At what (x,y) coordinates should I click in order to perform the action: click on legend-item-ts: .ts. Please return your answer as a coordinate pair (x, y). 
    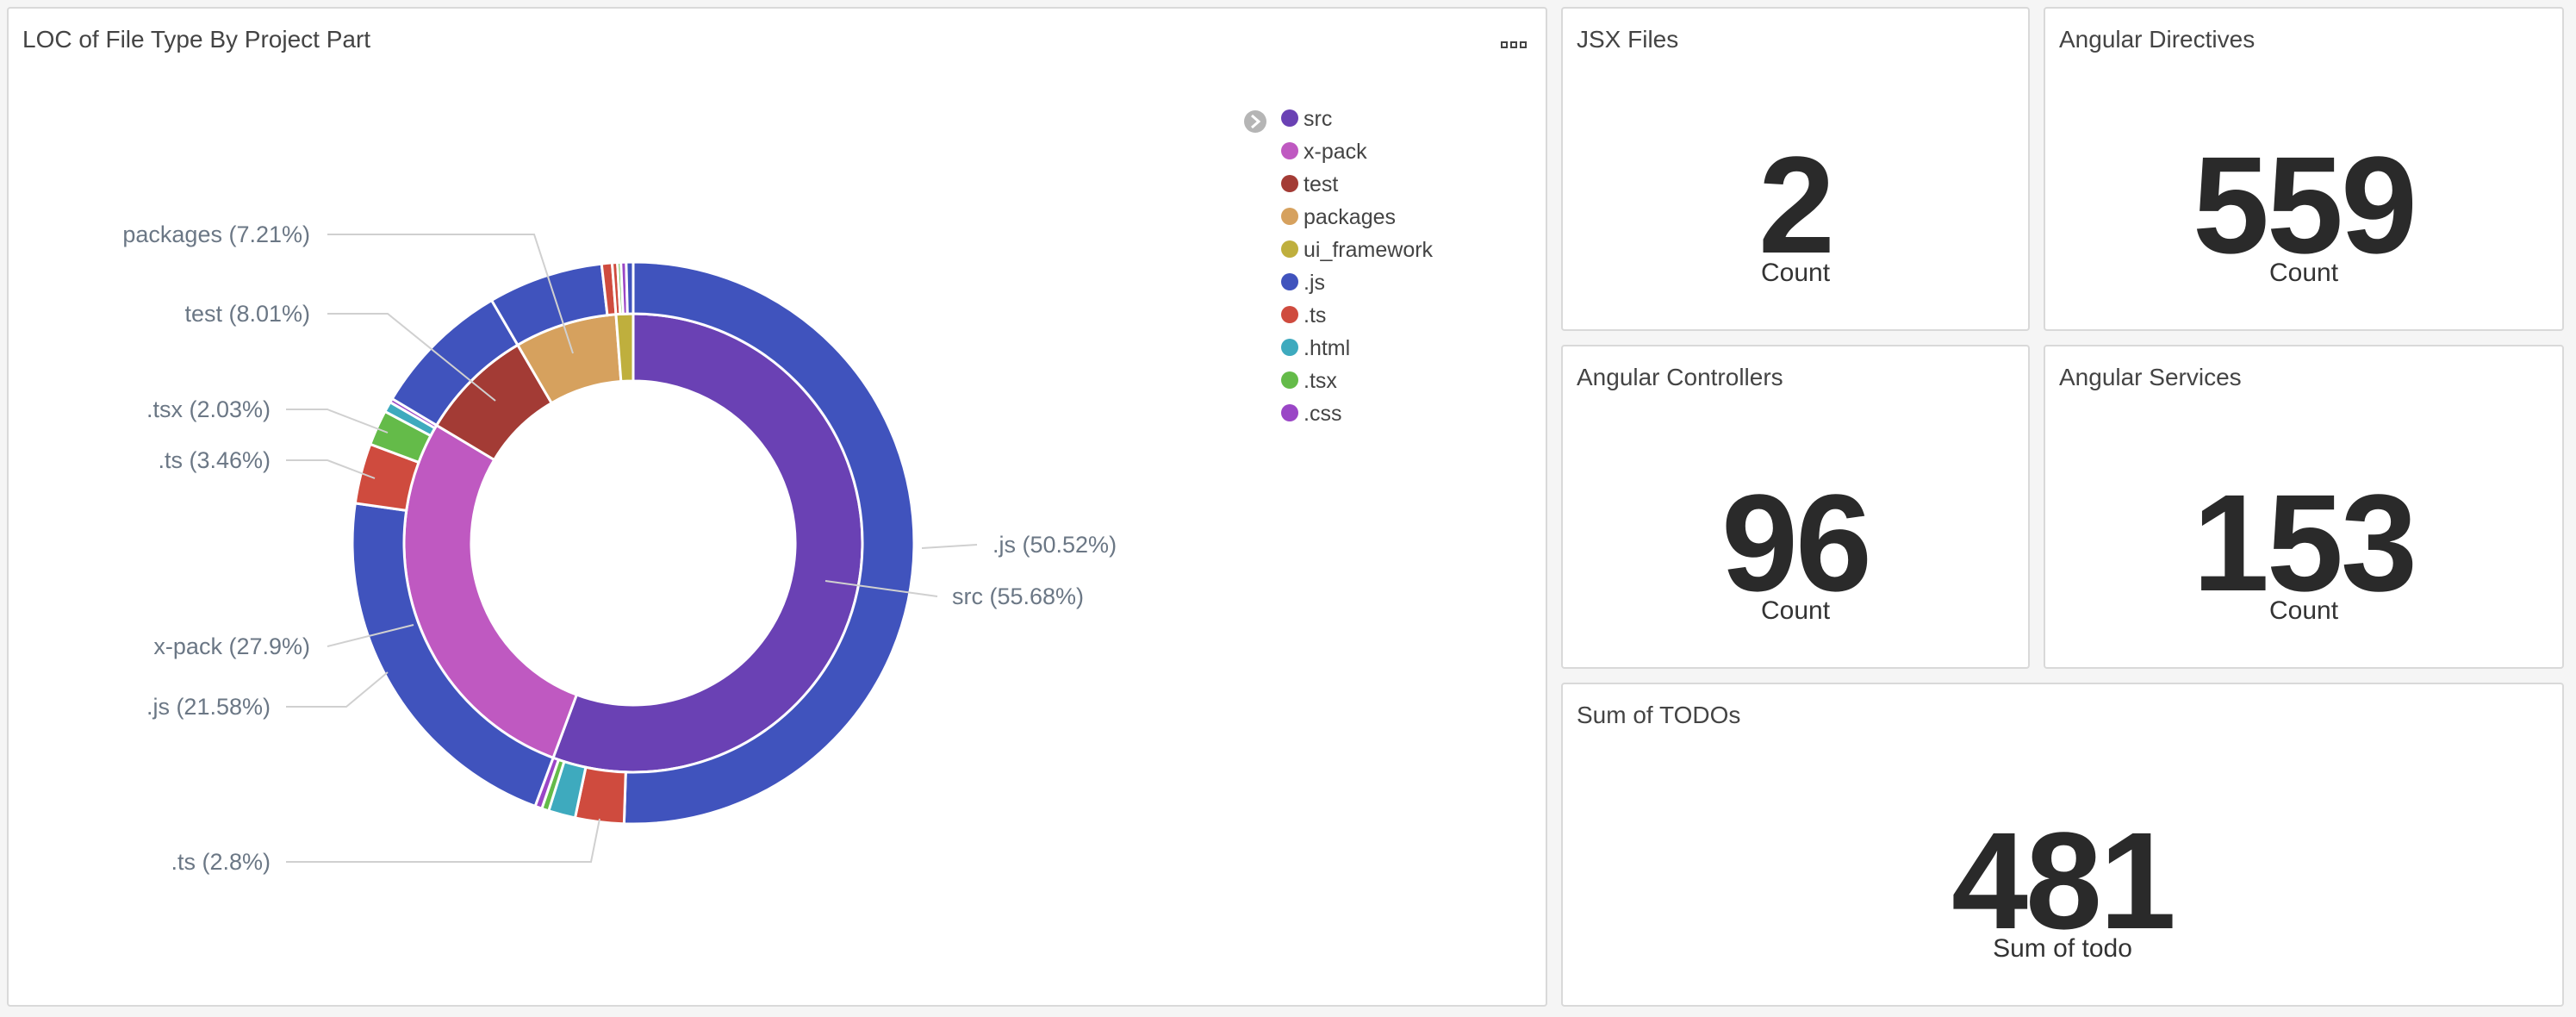
    Looking at the image, I should click on (1304, 315).